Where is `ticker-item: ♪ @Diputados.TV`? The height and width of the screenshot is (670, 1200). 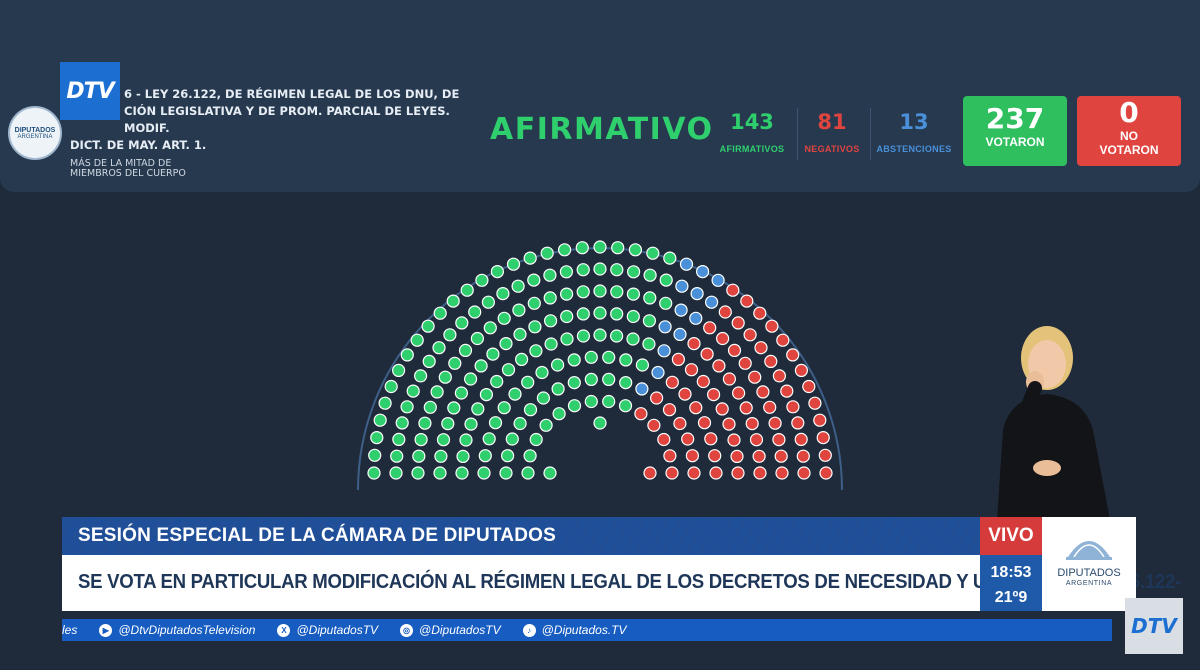 ticker-item: ♪ @Diputados.TV is located at coordinates (574, 630).